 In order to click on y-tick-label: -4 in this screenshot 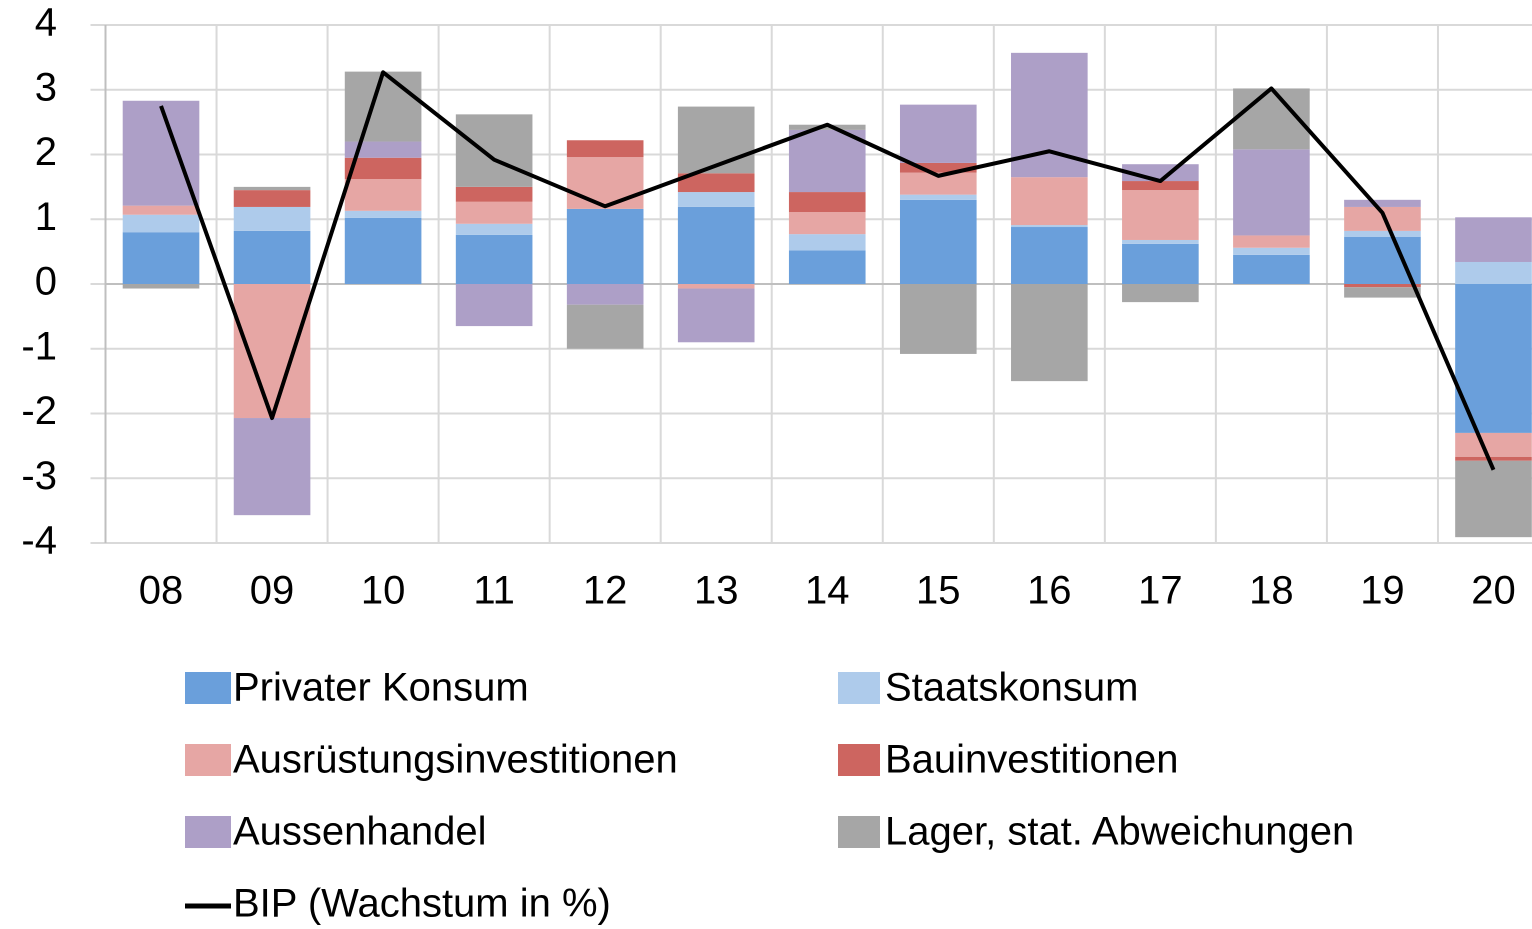, I will do `click(39, 541)`.